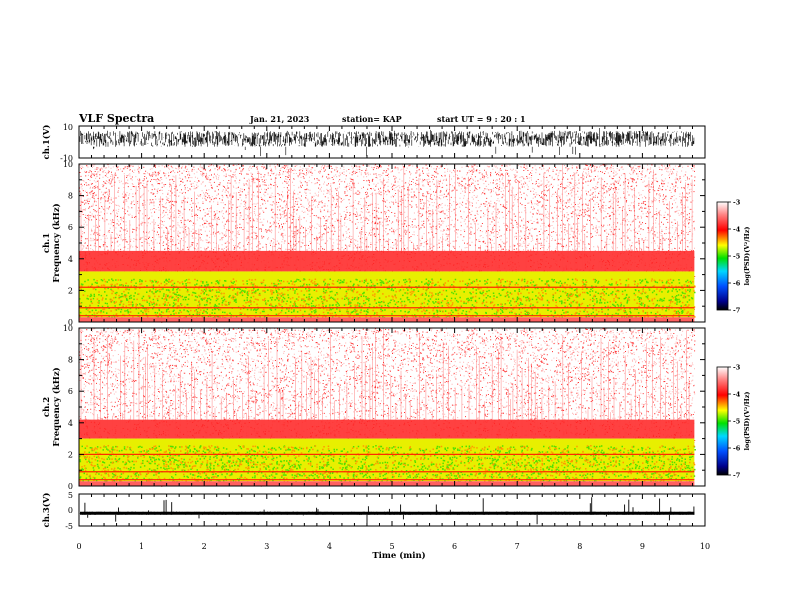 This screenshot has height=616, width=792. What do you see at coordinates (747, 256) in the screenshot?
I see `ch1-colorbar-label: log(PSD)(V²/Hz)` at bounding box center [747, 256].